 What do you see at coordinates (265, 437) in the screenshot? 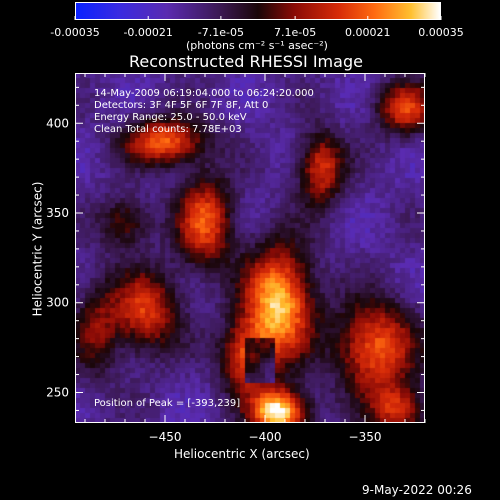
I see `x-tick-label: −400` at bounding box center [265, 437].